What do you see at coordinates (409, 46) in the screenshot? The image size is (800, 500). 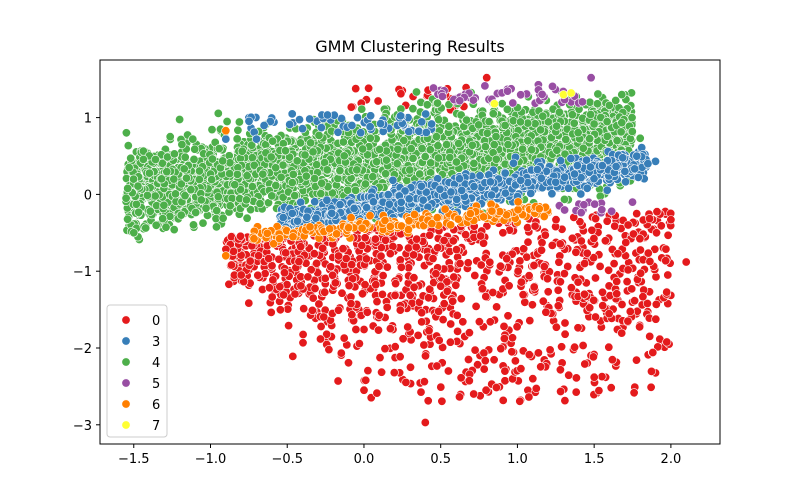 I see `chart-title: GMM Clustering Results` at bounding box center [409, 46].